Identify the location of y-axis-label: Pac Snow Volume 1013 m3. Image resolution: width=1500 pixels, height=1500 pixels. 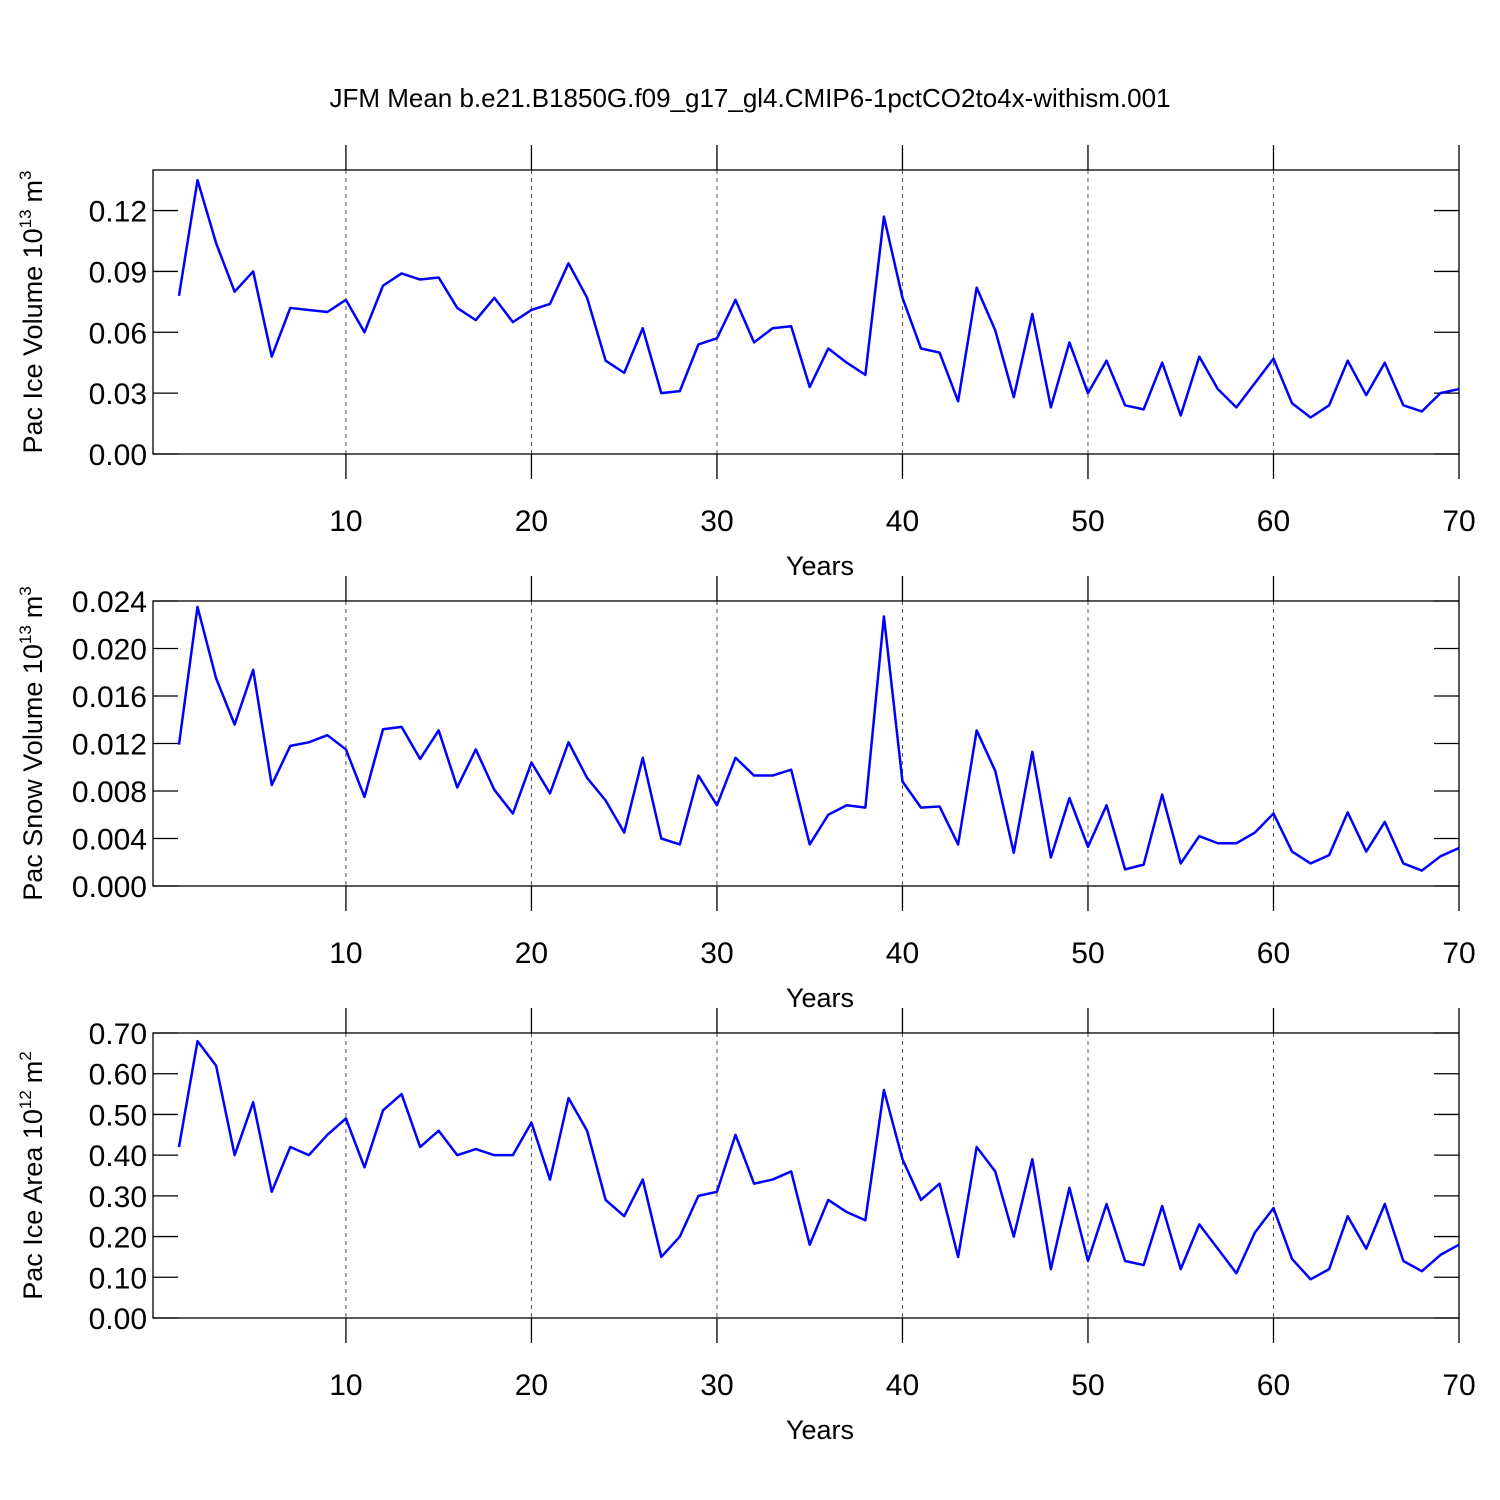
(32, 743).